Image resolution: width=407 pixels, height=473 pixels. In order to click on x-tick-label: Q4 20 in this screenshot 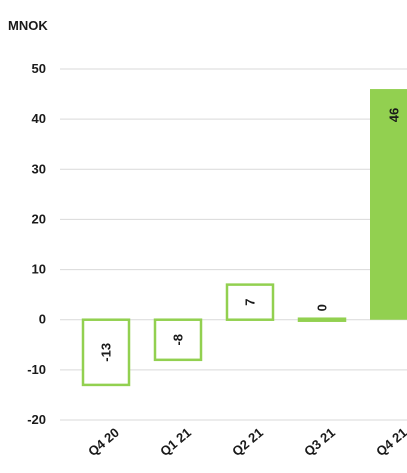, I will do `click(103, 442)`.